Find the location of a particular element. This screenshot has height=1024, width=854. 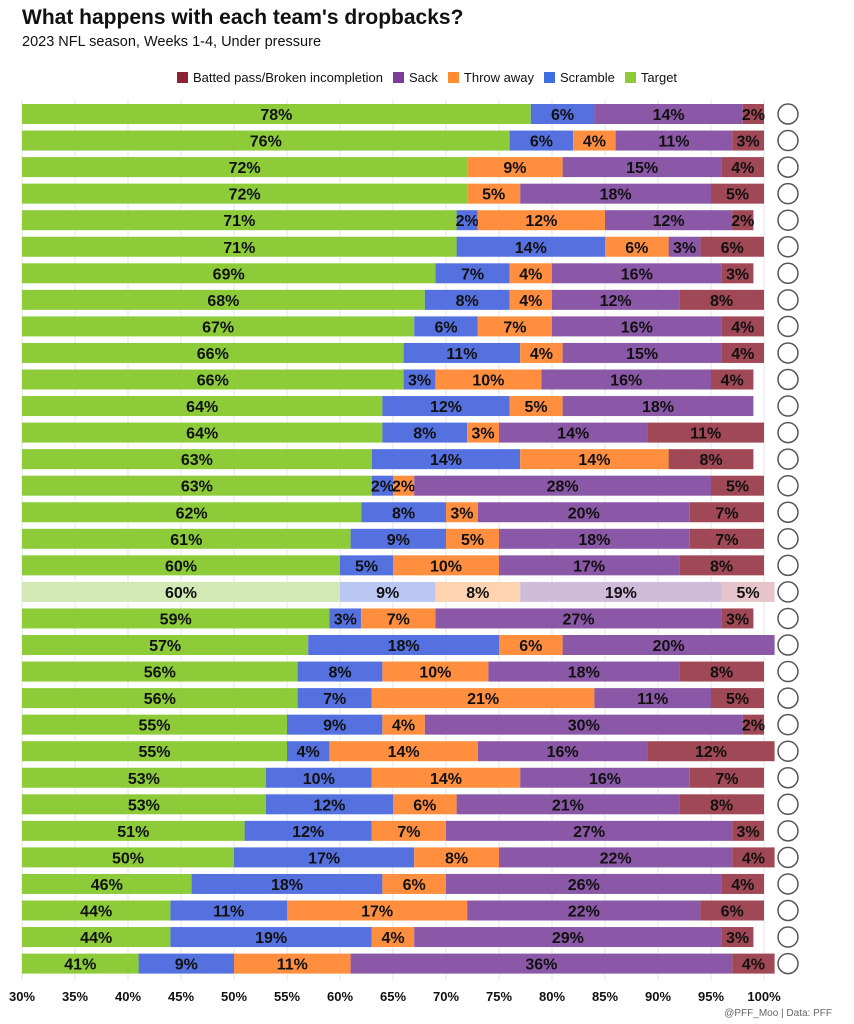

data-label: 41% is located at coordinates (80, 965).